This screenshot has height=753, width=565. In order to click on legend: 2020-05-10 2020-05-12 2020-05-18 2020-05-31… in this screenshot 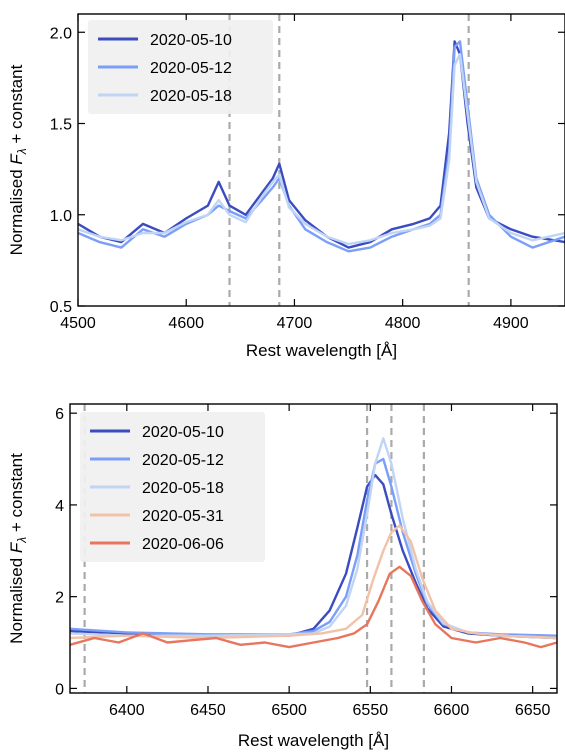, I will do `click(172, 487)`.